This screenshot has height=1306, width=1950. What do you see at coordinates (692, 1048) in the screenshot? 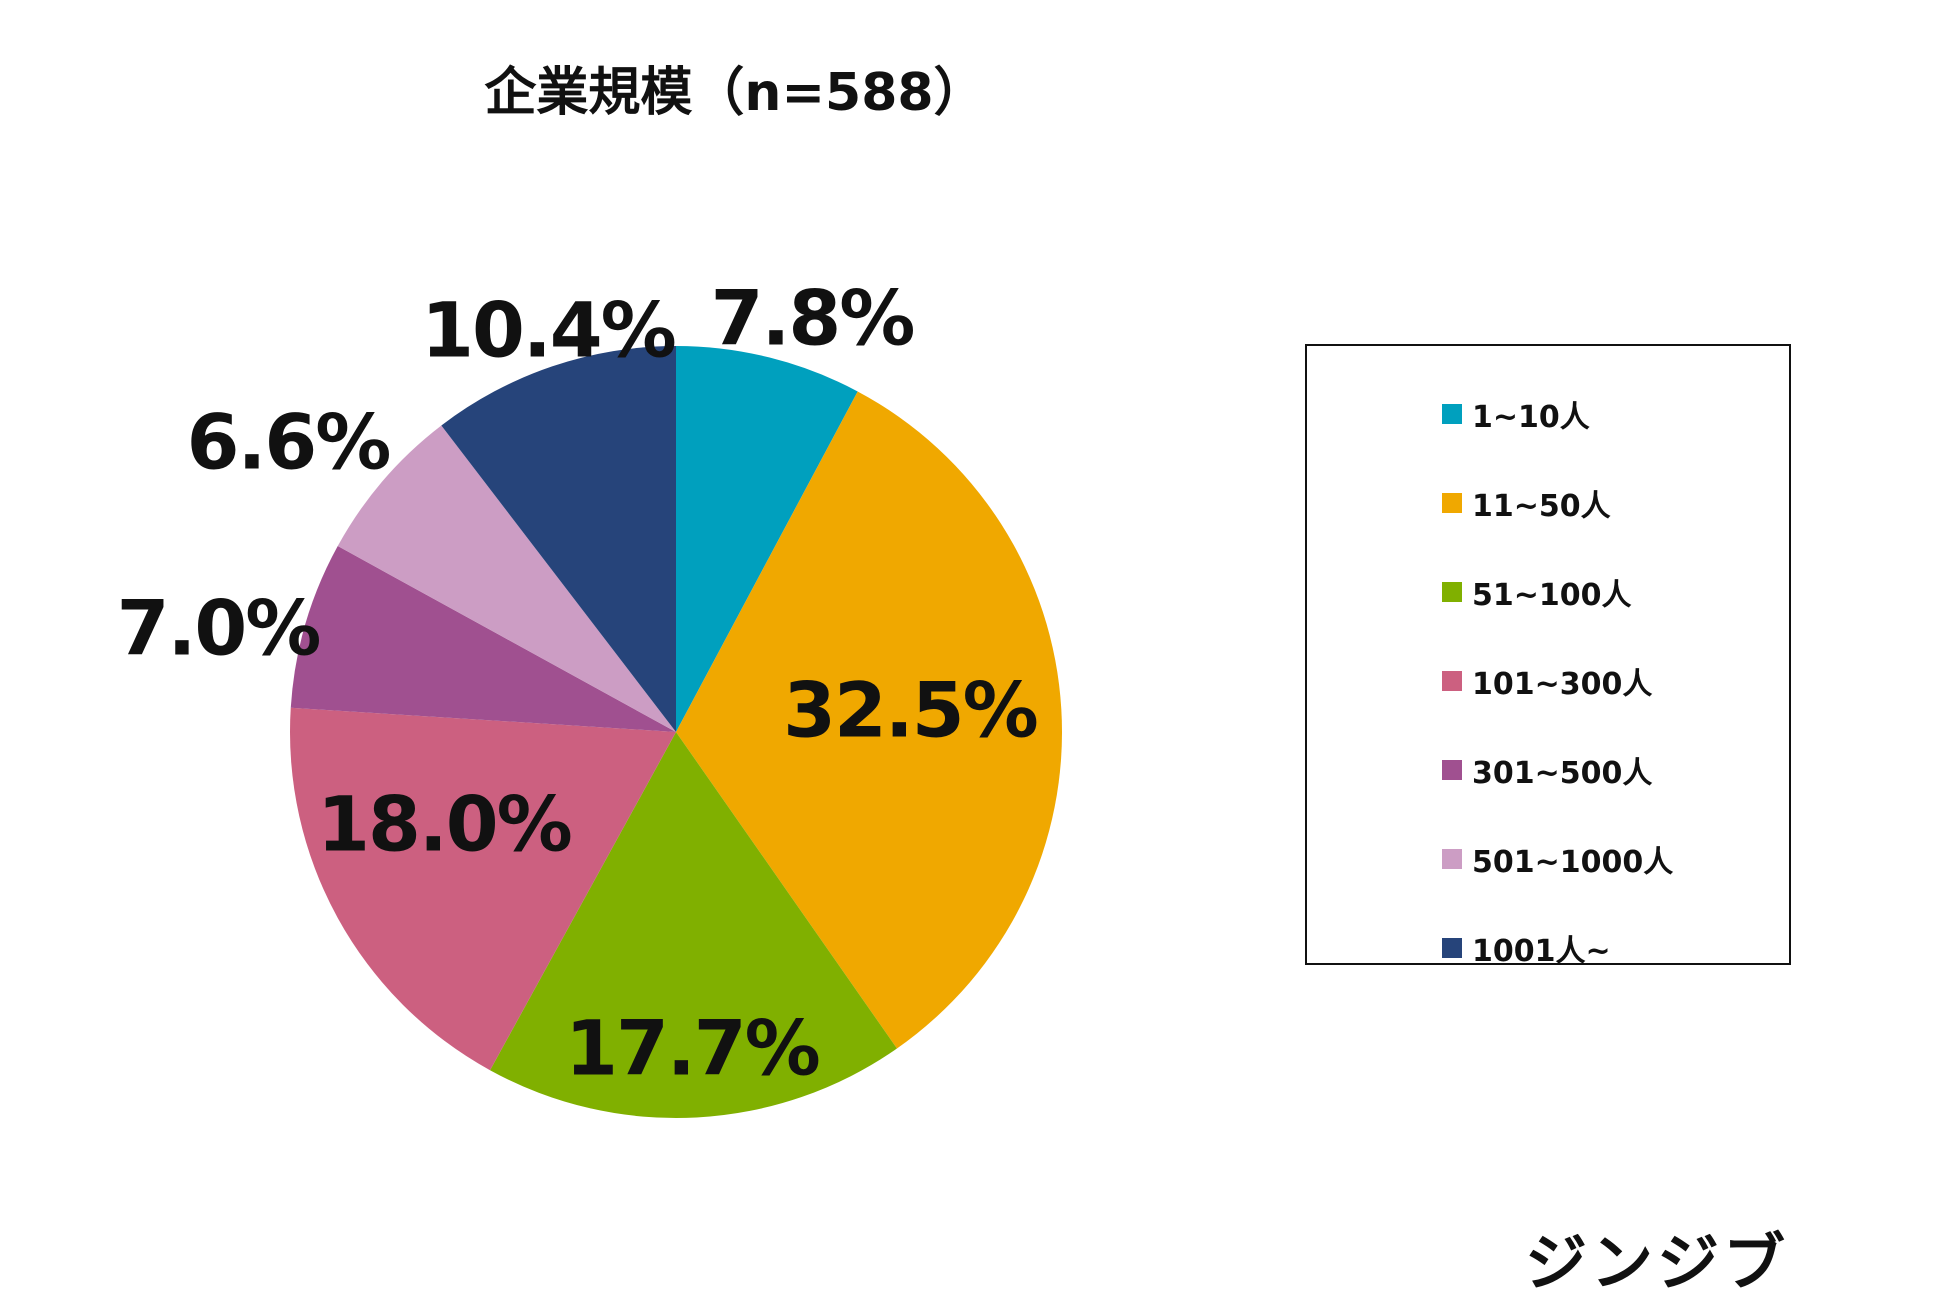
I see `slice-label-3: 17.7%` at bounding box center [692, 1048].